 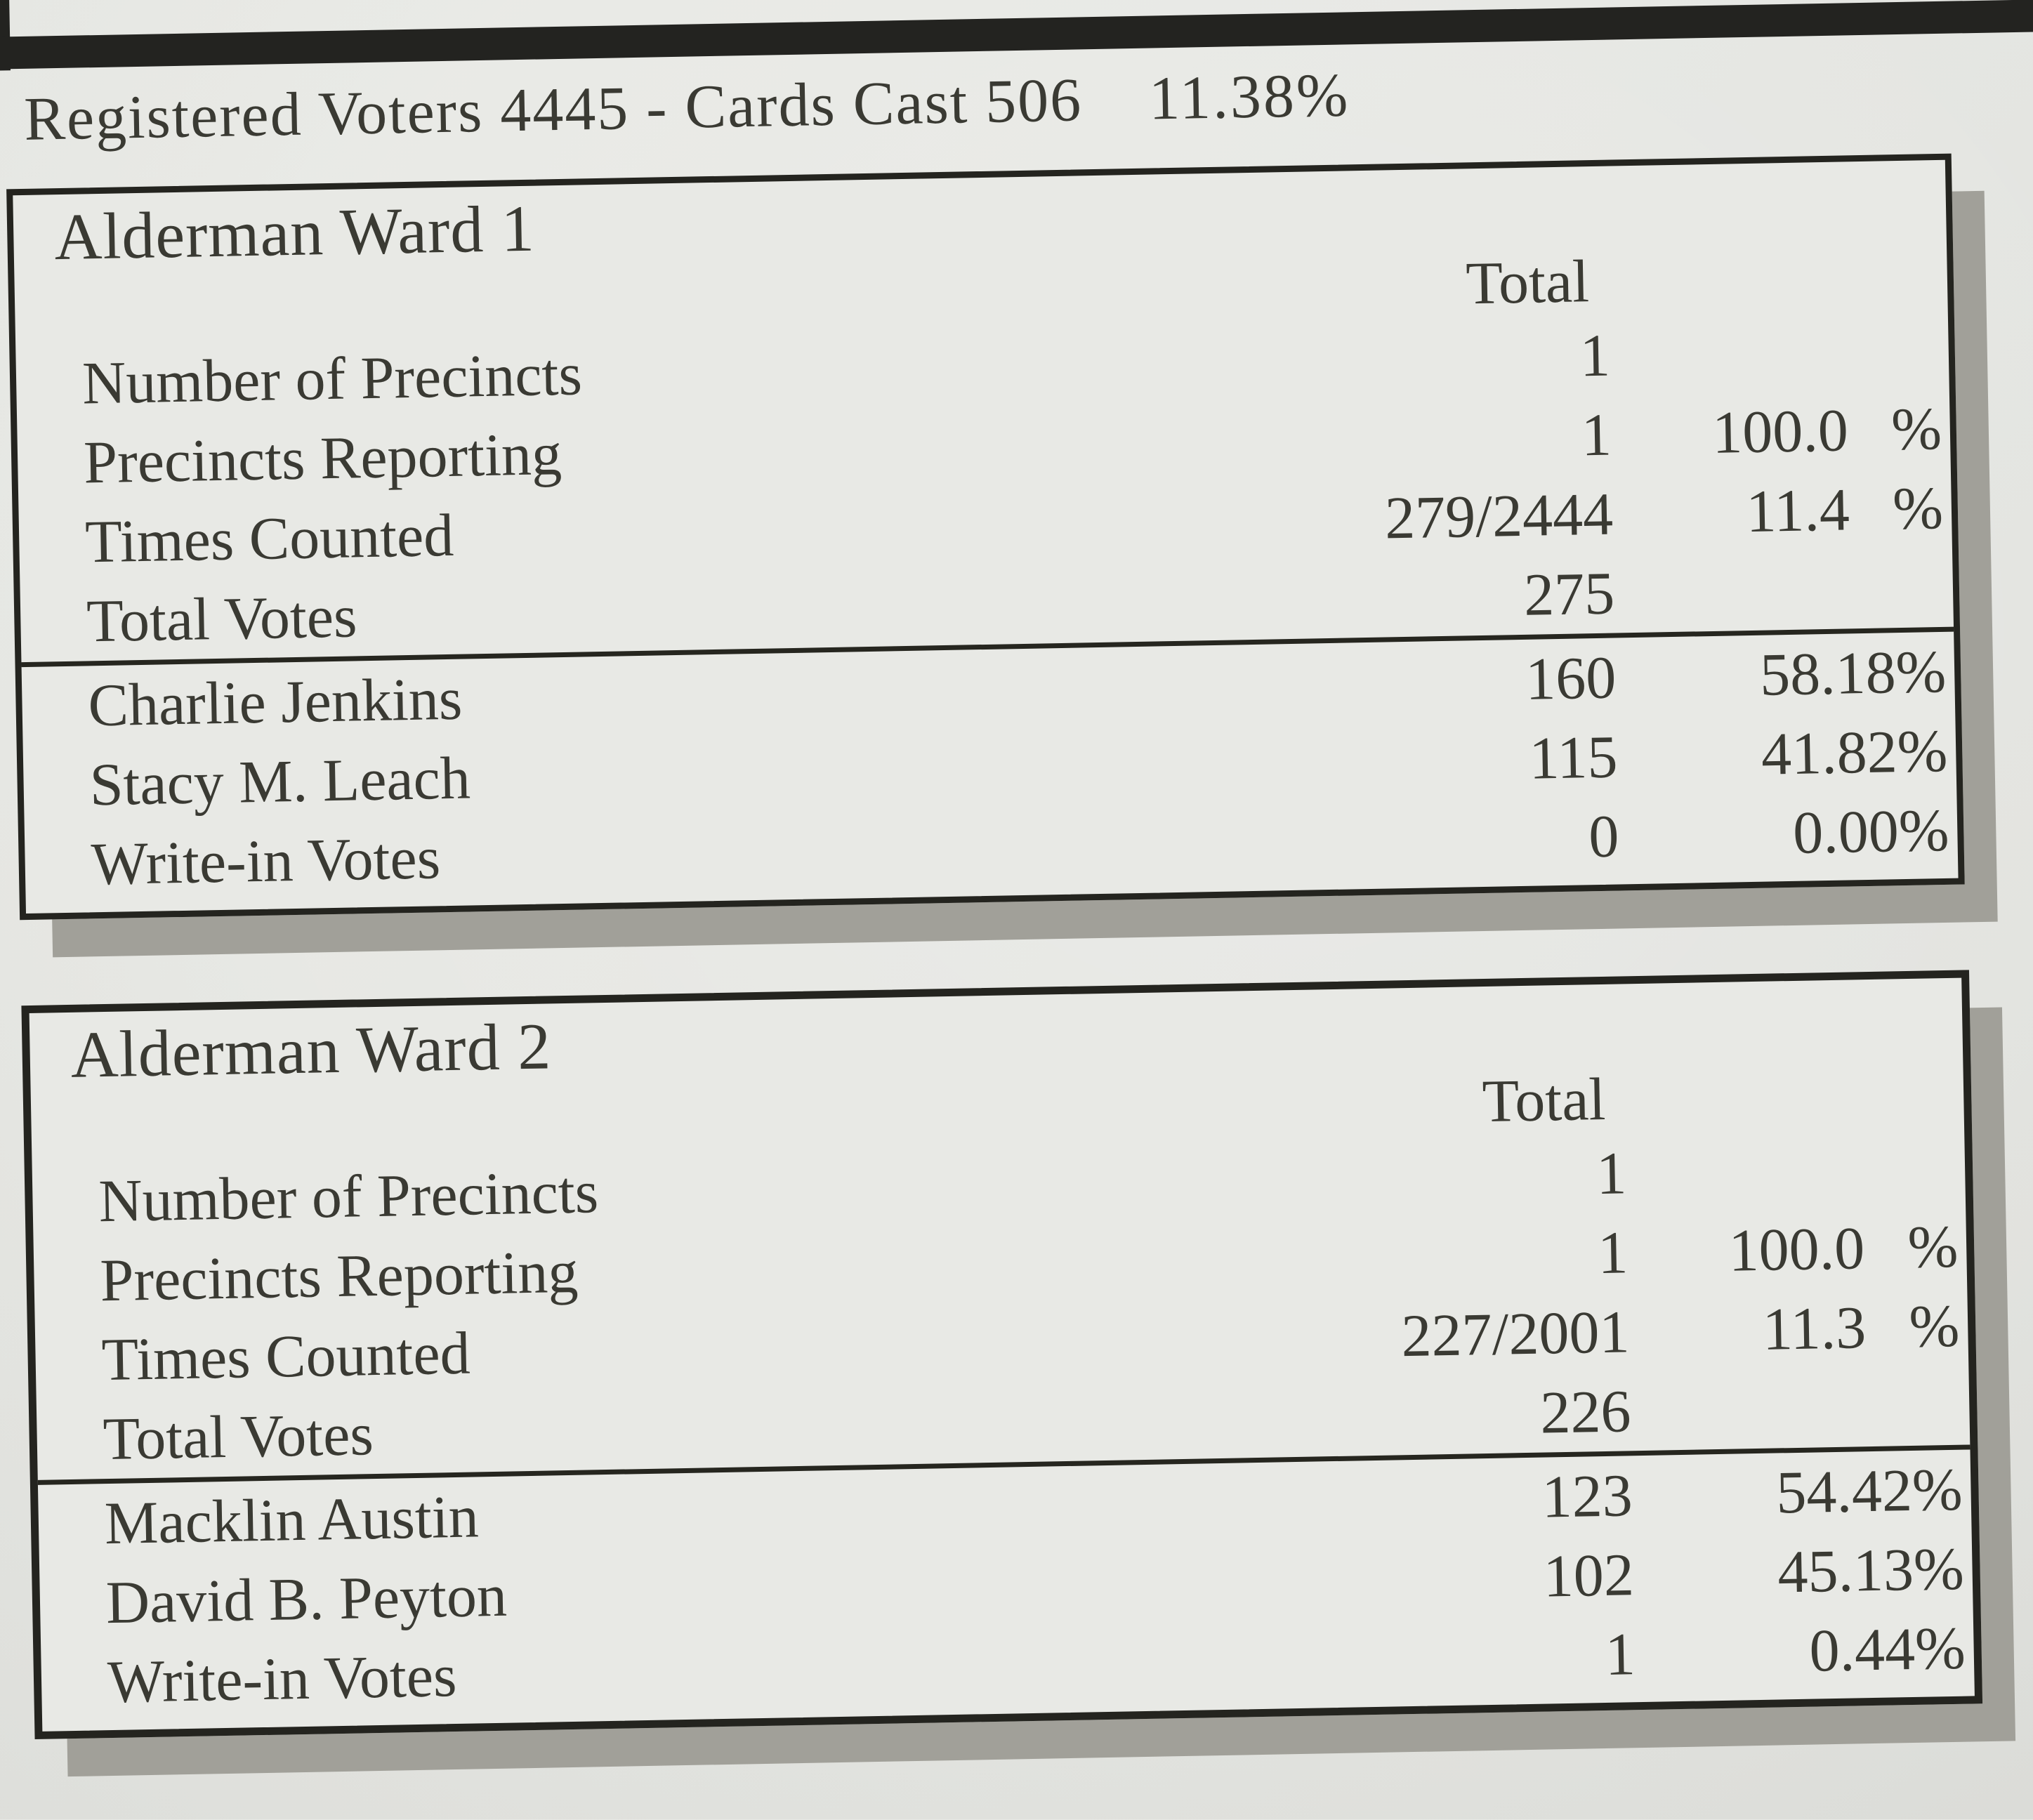 What do you see at coordinates (1869, 1491) in the screenshot?
I see `candidate-percent: 54.42%` at bounding box center [1869, 1491].